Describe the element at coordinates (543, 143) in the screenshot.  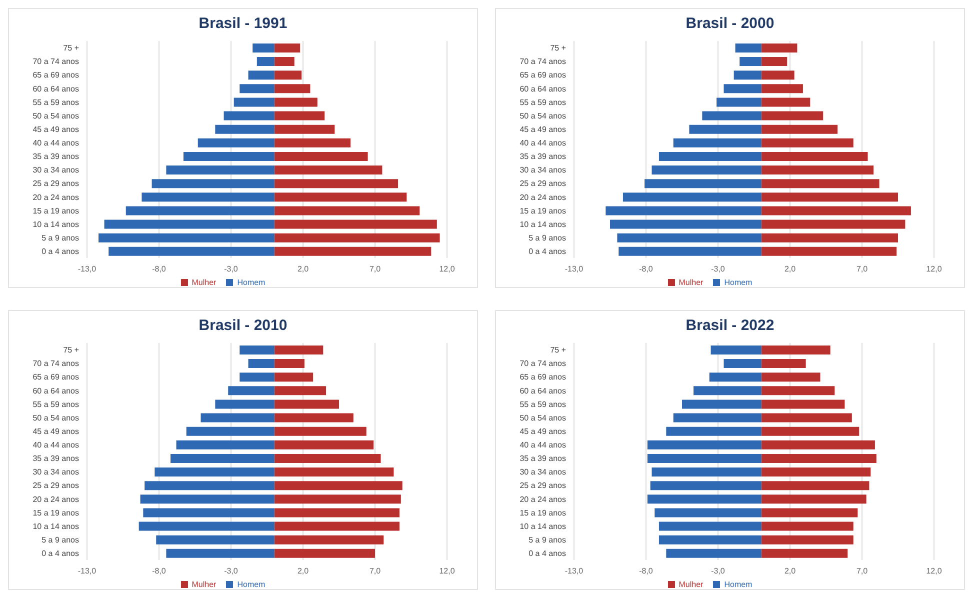
I see `y-tick-label: 40 a 44 anos` at that location.